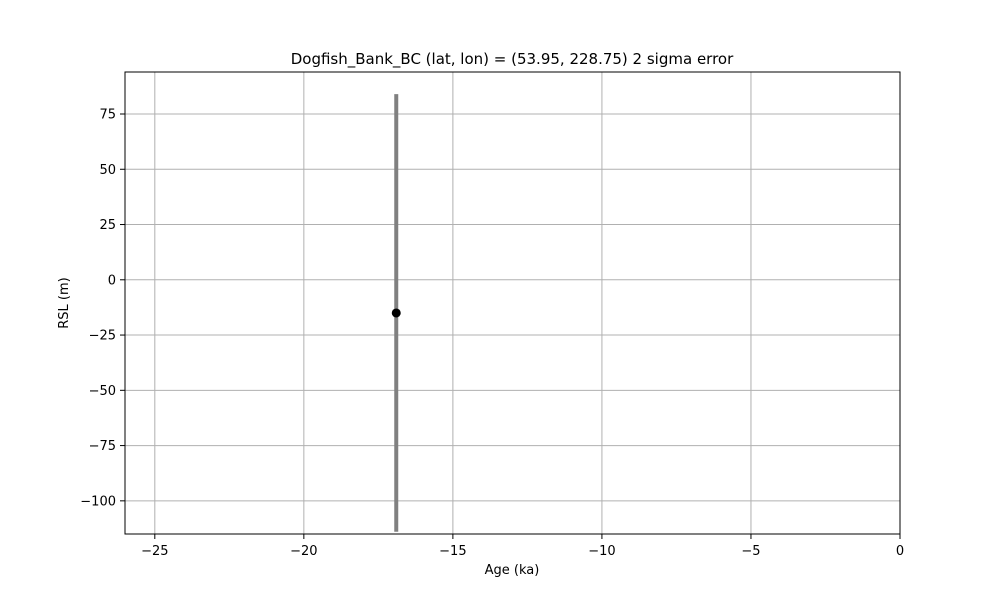 This screenshot has width=1000, height=600. Describe the element at coordinates (107, 225) in the screenshot. I see `y-tick-label: 25` at that location.